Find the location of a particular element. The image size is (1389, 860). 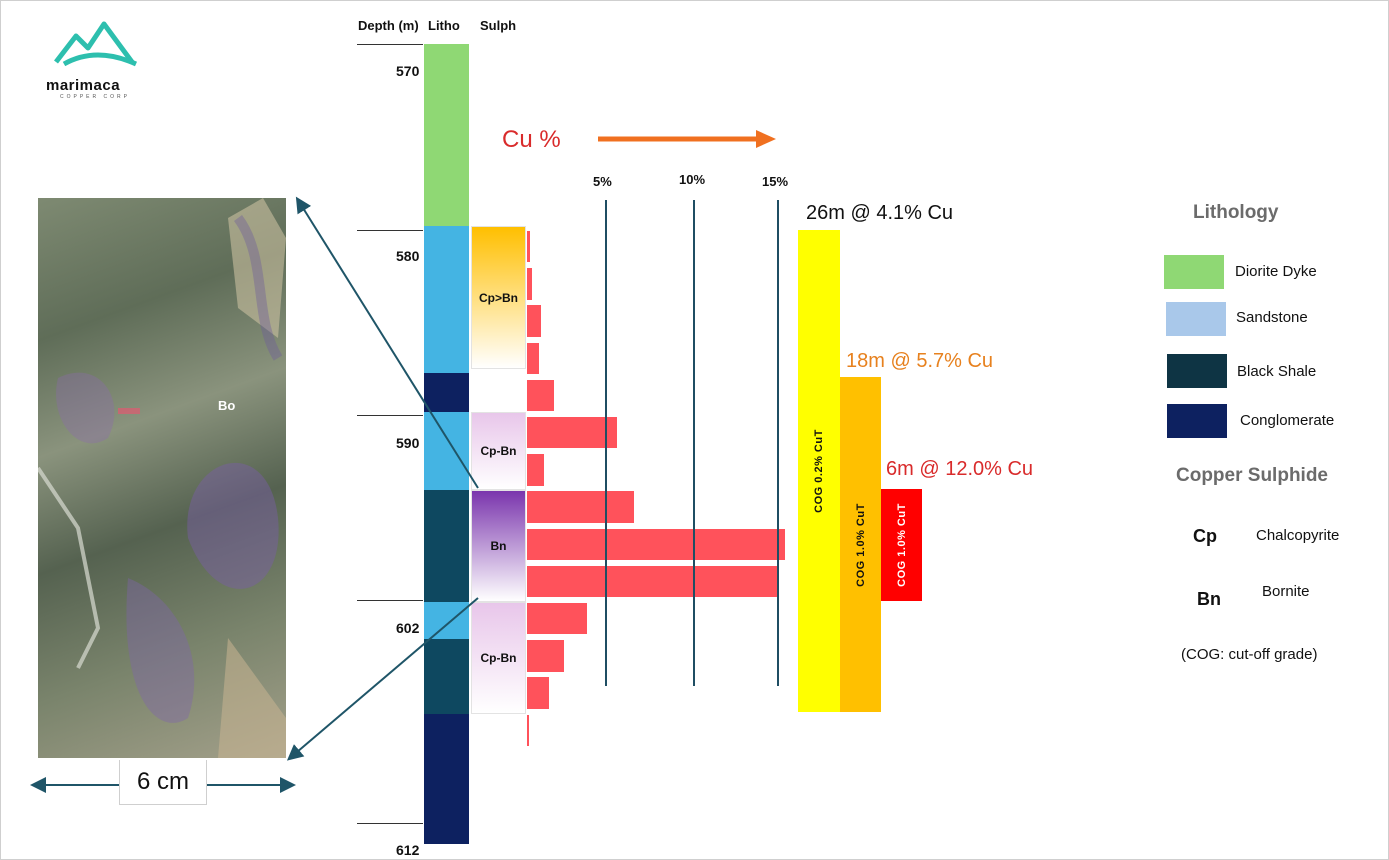

scale-label: 6 cm is located at coordinates (163, 782).